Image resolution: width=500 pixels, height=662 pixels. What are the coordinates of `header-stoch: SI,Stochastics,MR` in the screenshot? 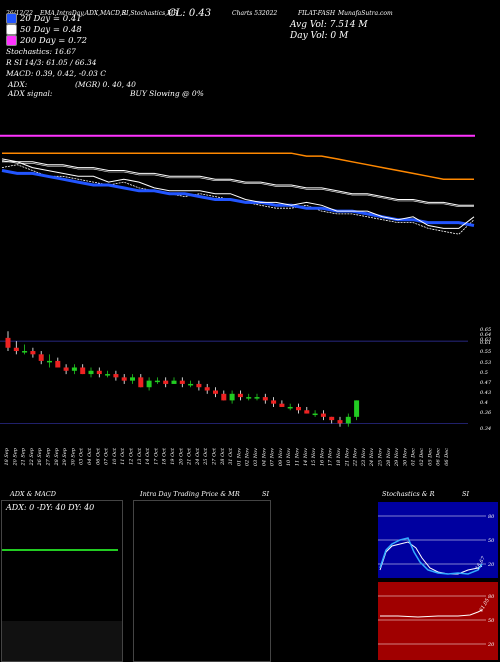 It's located at (150, 13).